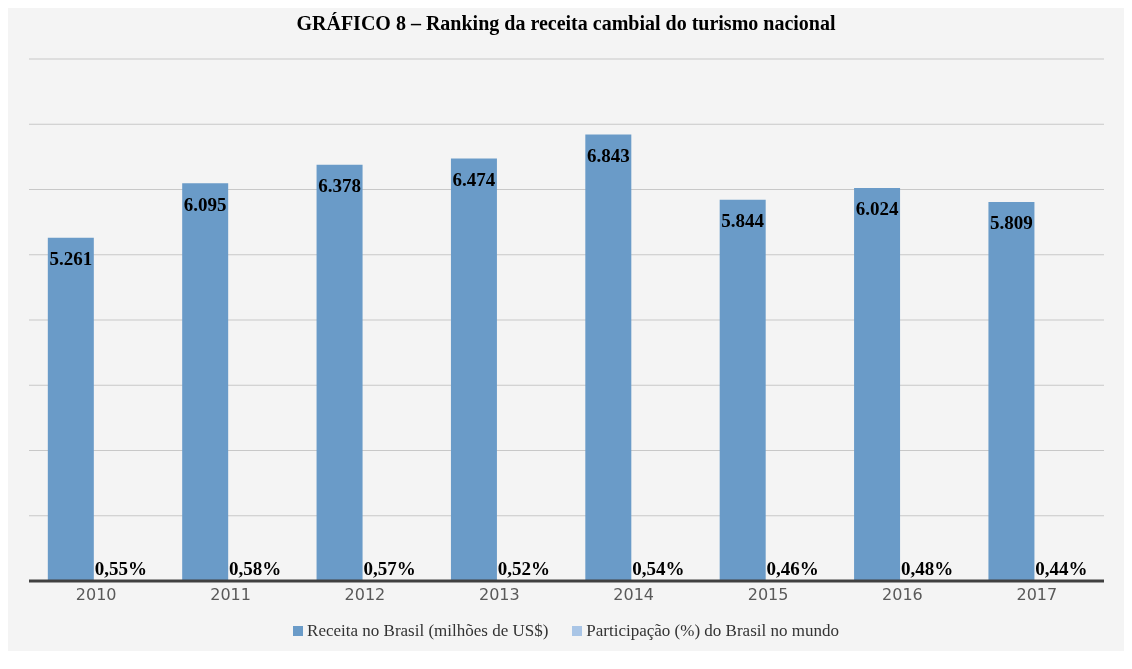 The image size is (1132, 669). I want to click on data-label: 6.378, so click(339, 186).